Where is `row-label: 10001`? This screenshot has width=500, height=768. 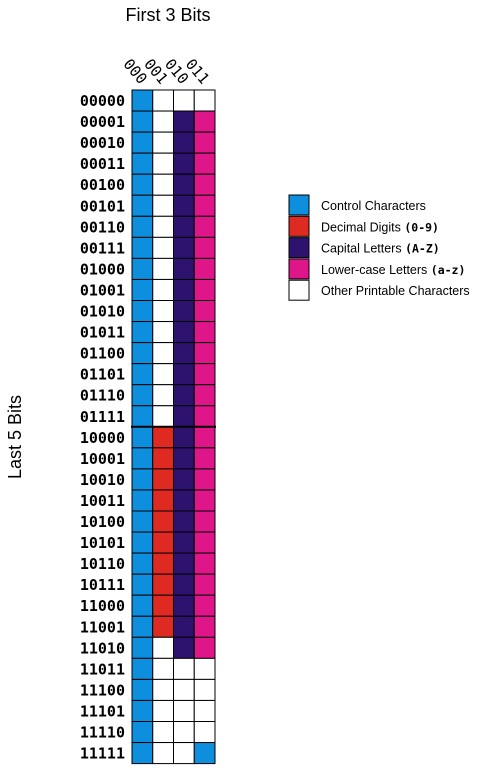
row-label: 10001 is located at coordinates (102, 459).